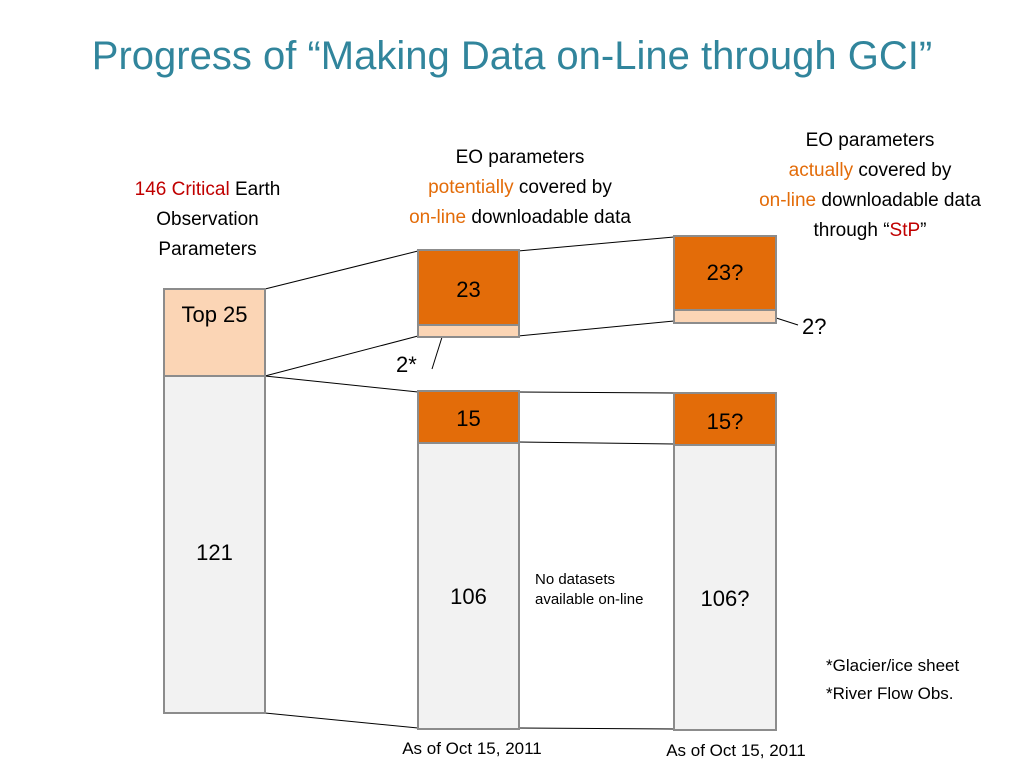  Describe the element at coordinates (725, 316) in the screenshot. I see `right-top-peach-block` at that location.